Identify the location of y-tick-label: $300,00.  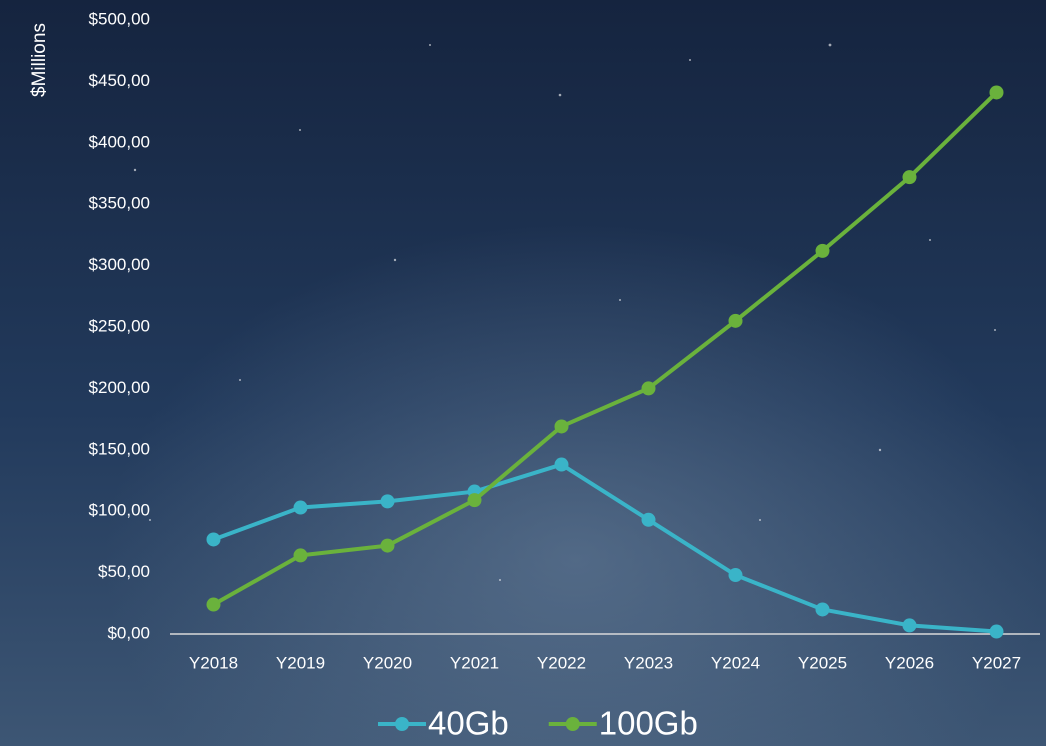
(119, 264).